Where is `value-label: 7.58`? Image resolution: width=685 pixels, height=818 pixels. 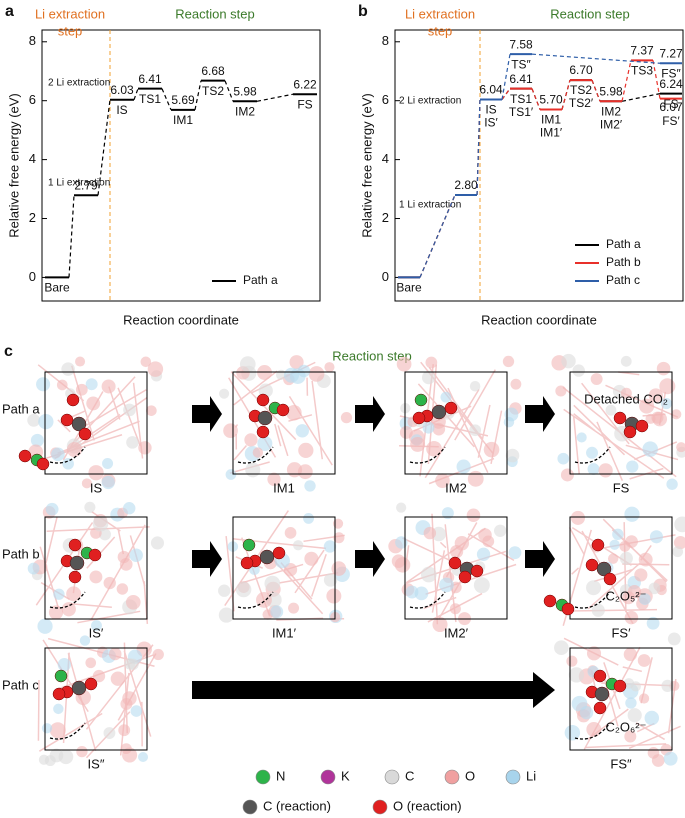
value-label: 7.58 is located at coordinates (521, 44).